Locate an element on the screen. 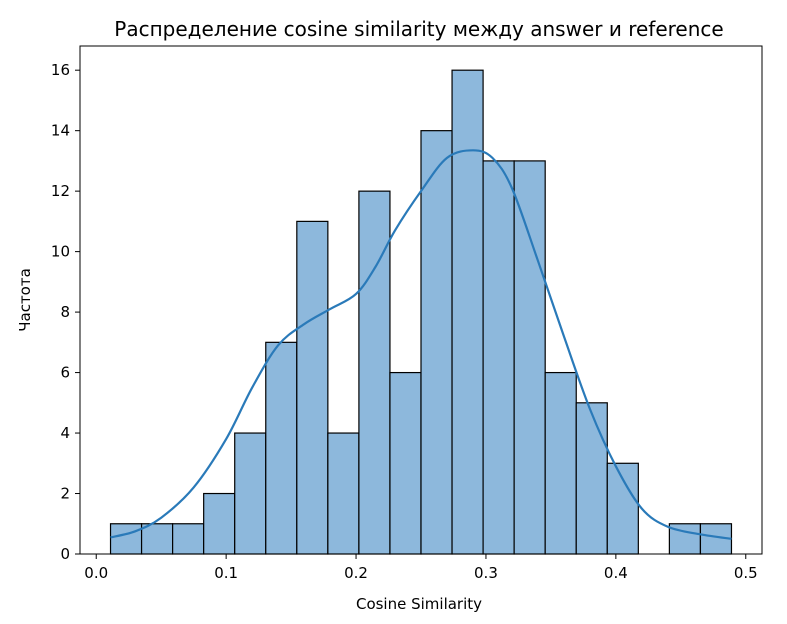 Image resolution: width=787 pixels, height=624 pixels. y-tick-label: 2 is located at coordinates (65, 494).